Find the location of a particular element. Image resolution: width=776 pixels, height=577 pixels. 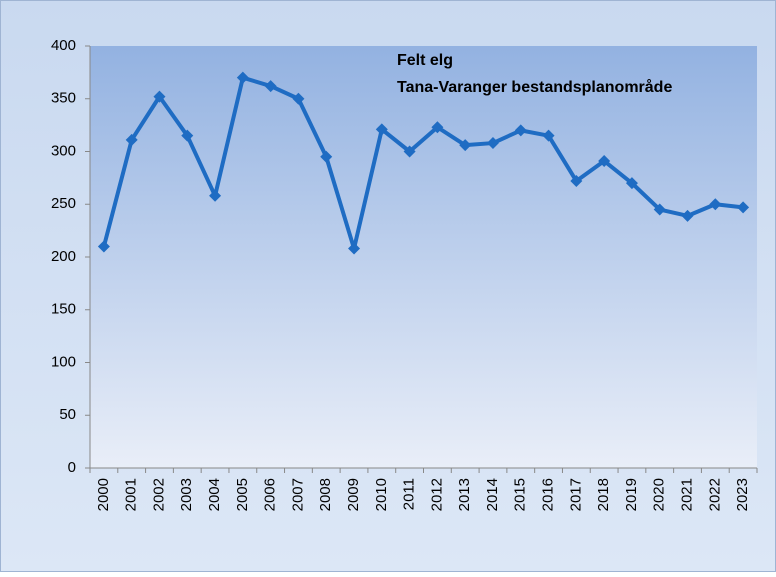

x-tick-label: 2005 is located at coordinates (242, 494).